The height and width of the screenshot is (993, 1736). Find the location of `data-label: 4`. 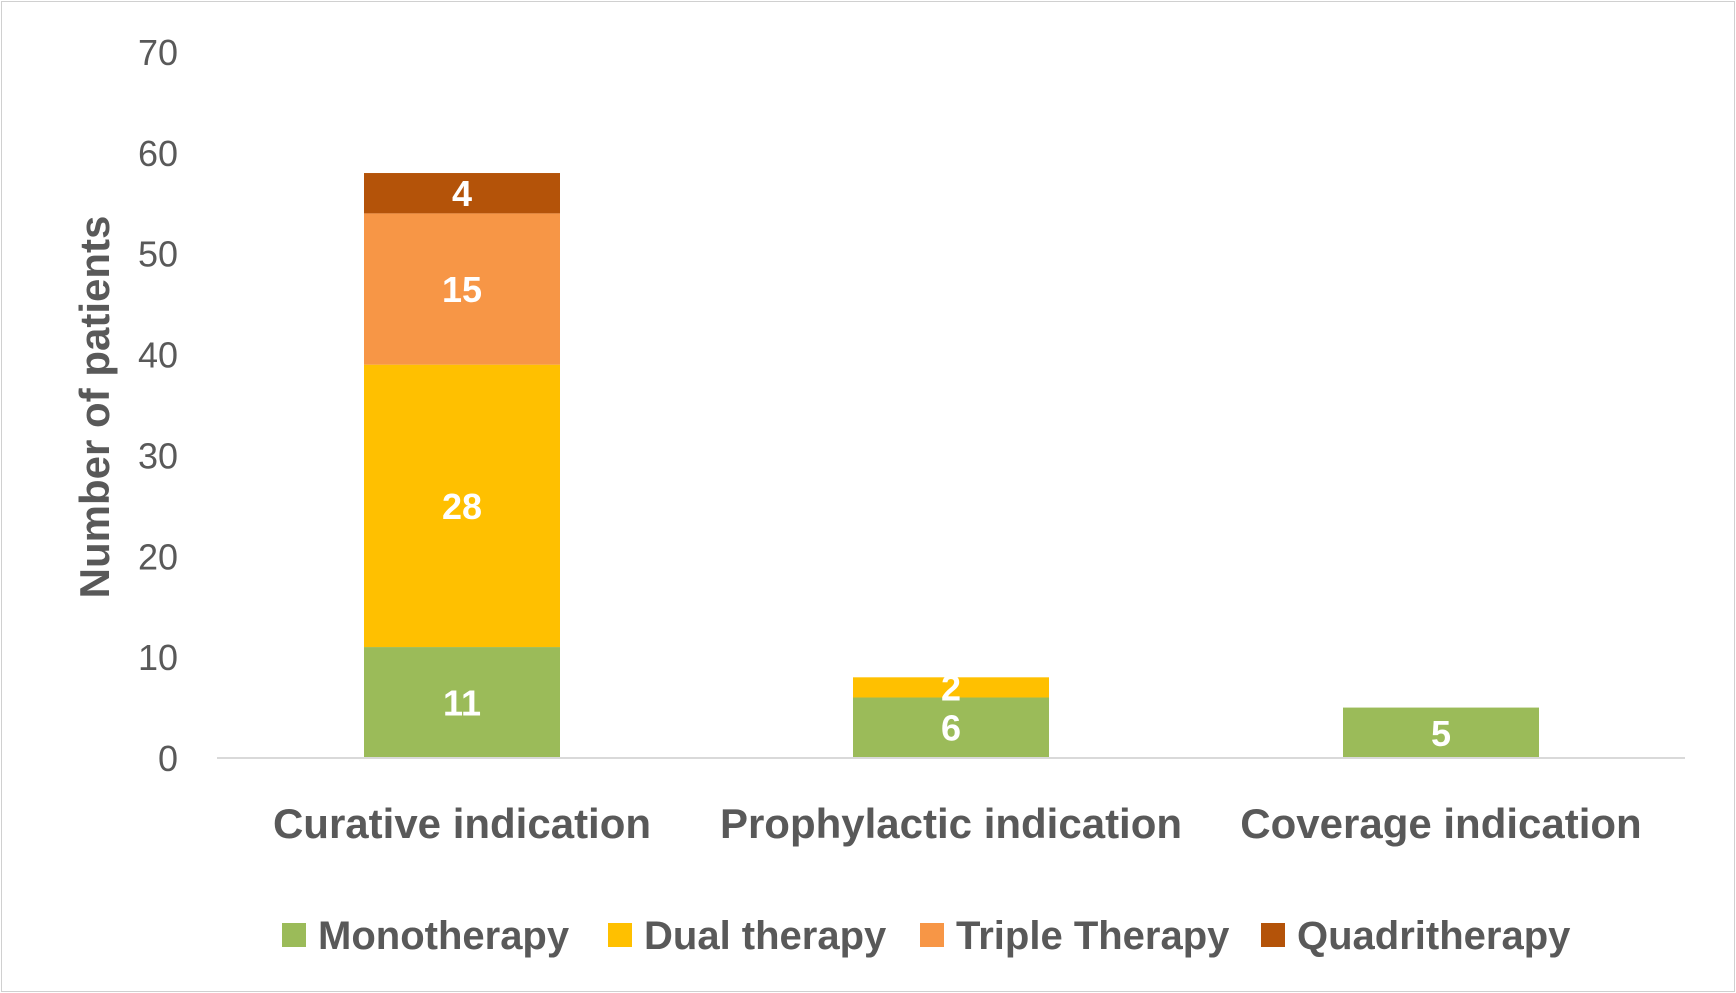

data-label: 4 is located at coordinates (462, 193).